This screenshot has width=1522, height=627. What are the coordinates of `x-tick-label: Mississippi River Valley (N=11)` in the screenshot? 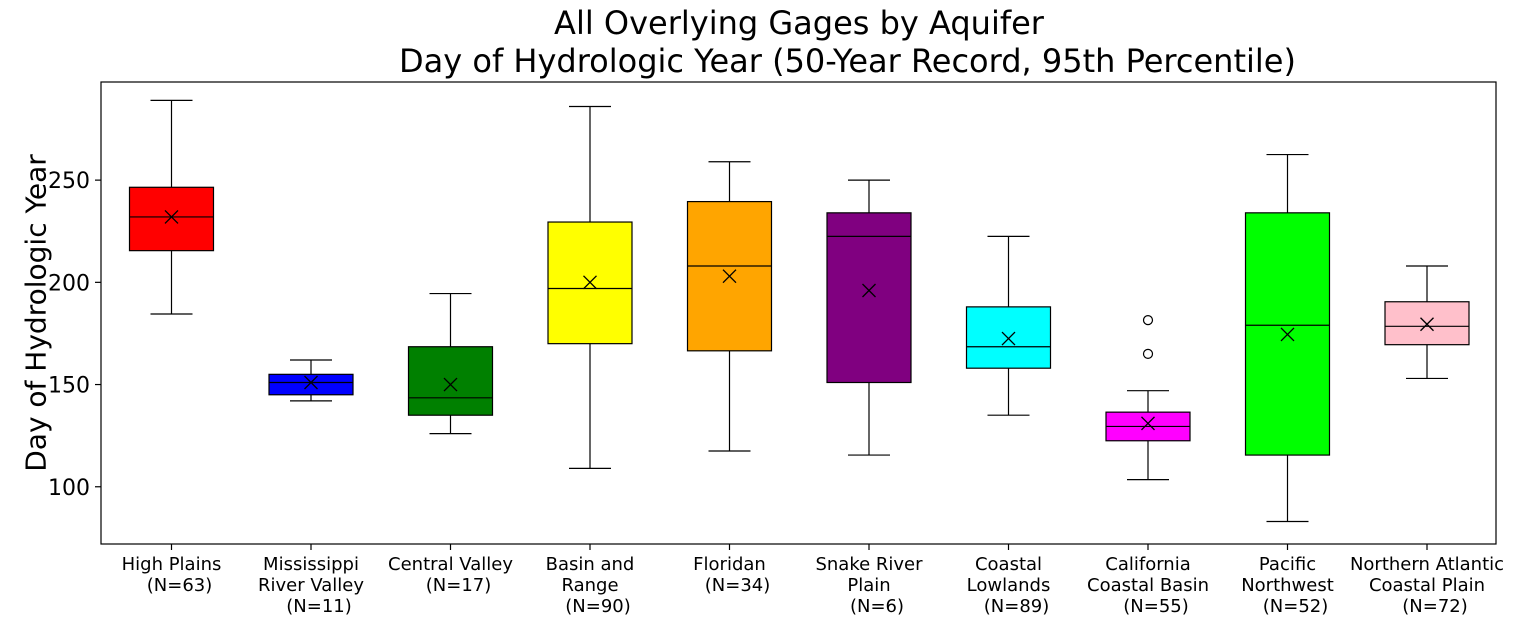 It's located at (311, 585).